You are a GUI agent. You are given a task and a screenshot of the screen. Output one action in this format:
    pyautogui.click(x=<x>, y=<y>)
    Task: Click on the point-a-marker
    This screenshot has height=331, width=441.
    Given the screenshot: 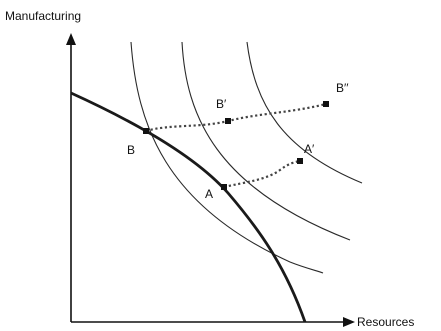 What is the action you would take?
    pyautogui.click(x=224, y=187)
    